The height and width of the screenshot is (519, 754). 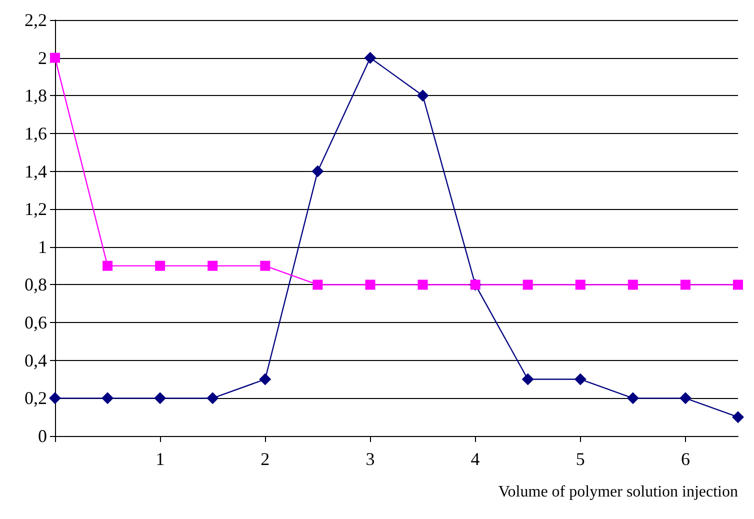 What do you see at coordinates (35, 360) in the screenshot?
I see `y-tick-label: 0,4` at bounding box center [35, 360].